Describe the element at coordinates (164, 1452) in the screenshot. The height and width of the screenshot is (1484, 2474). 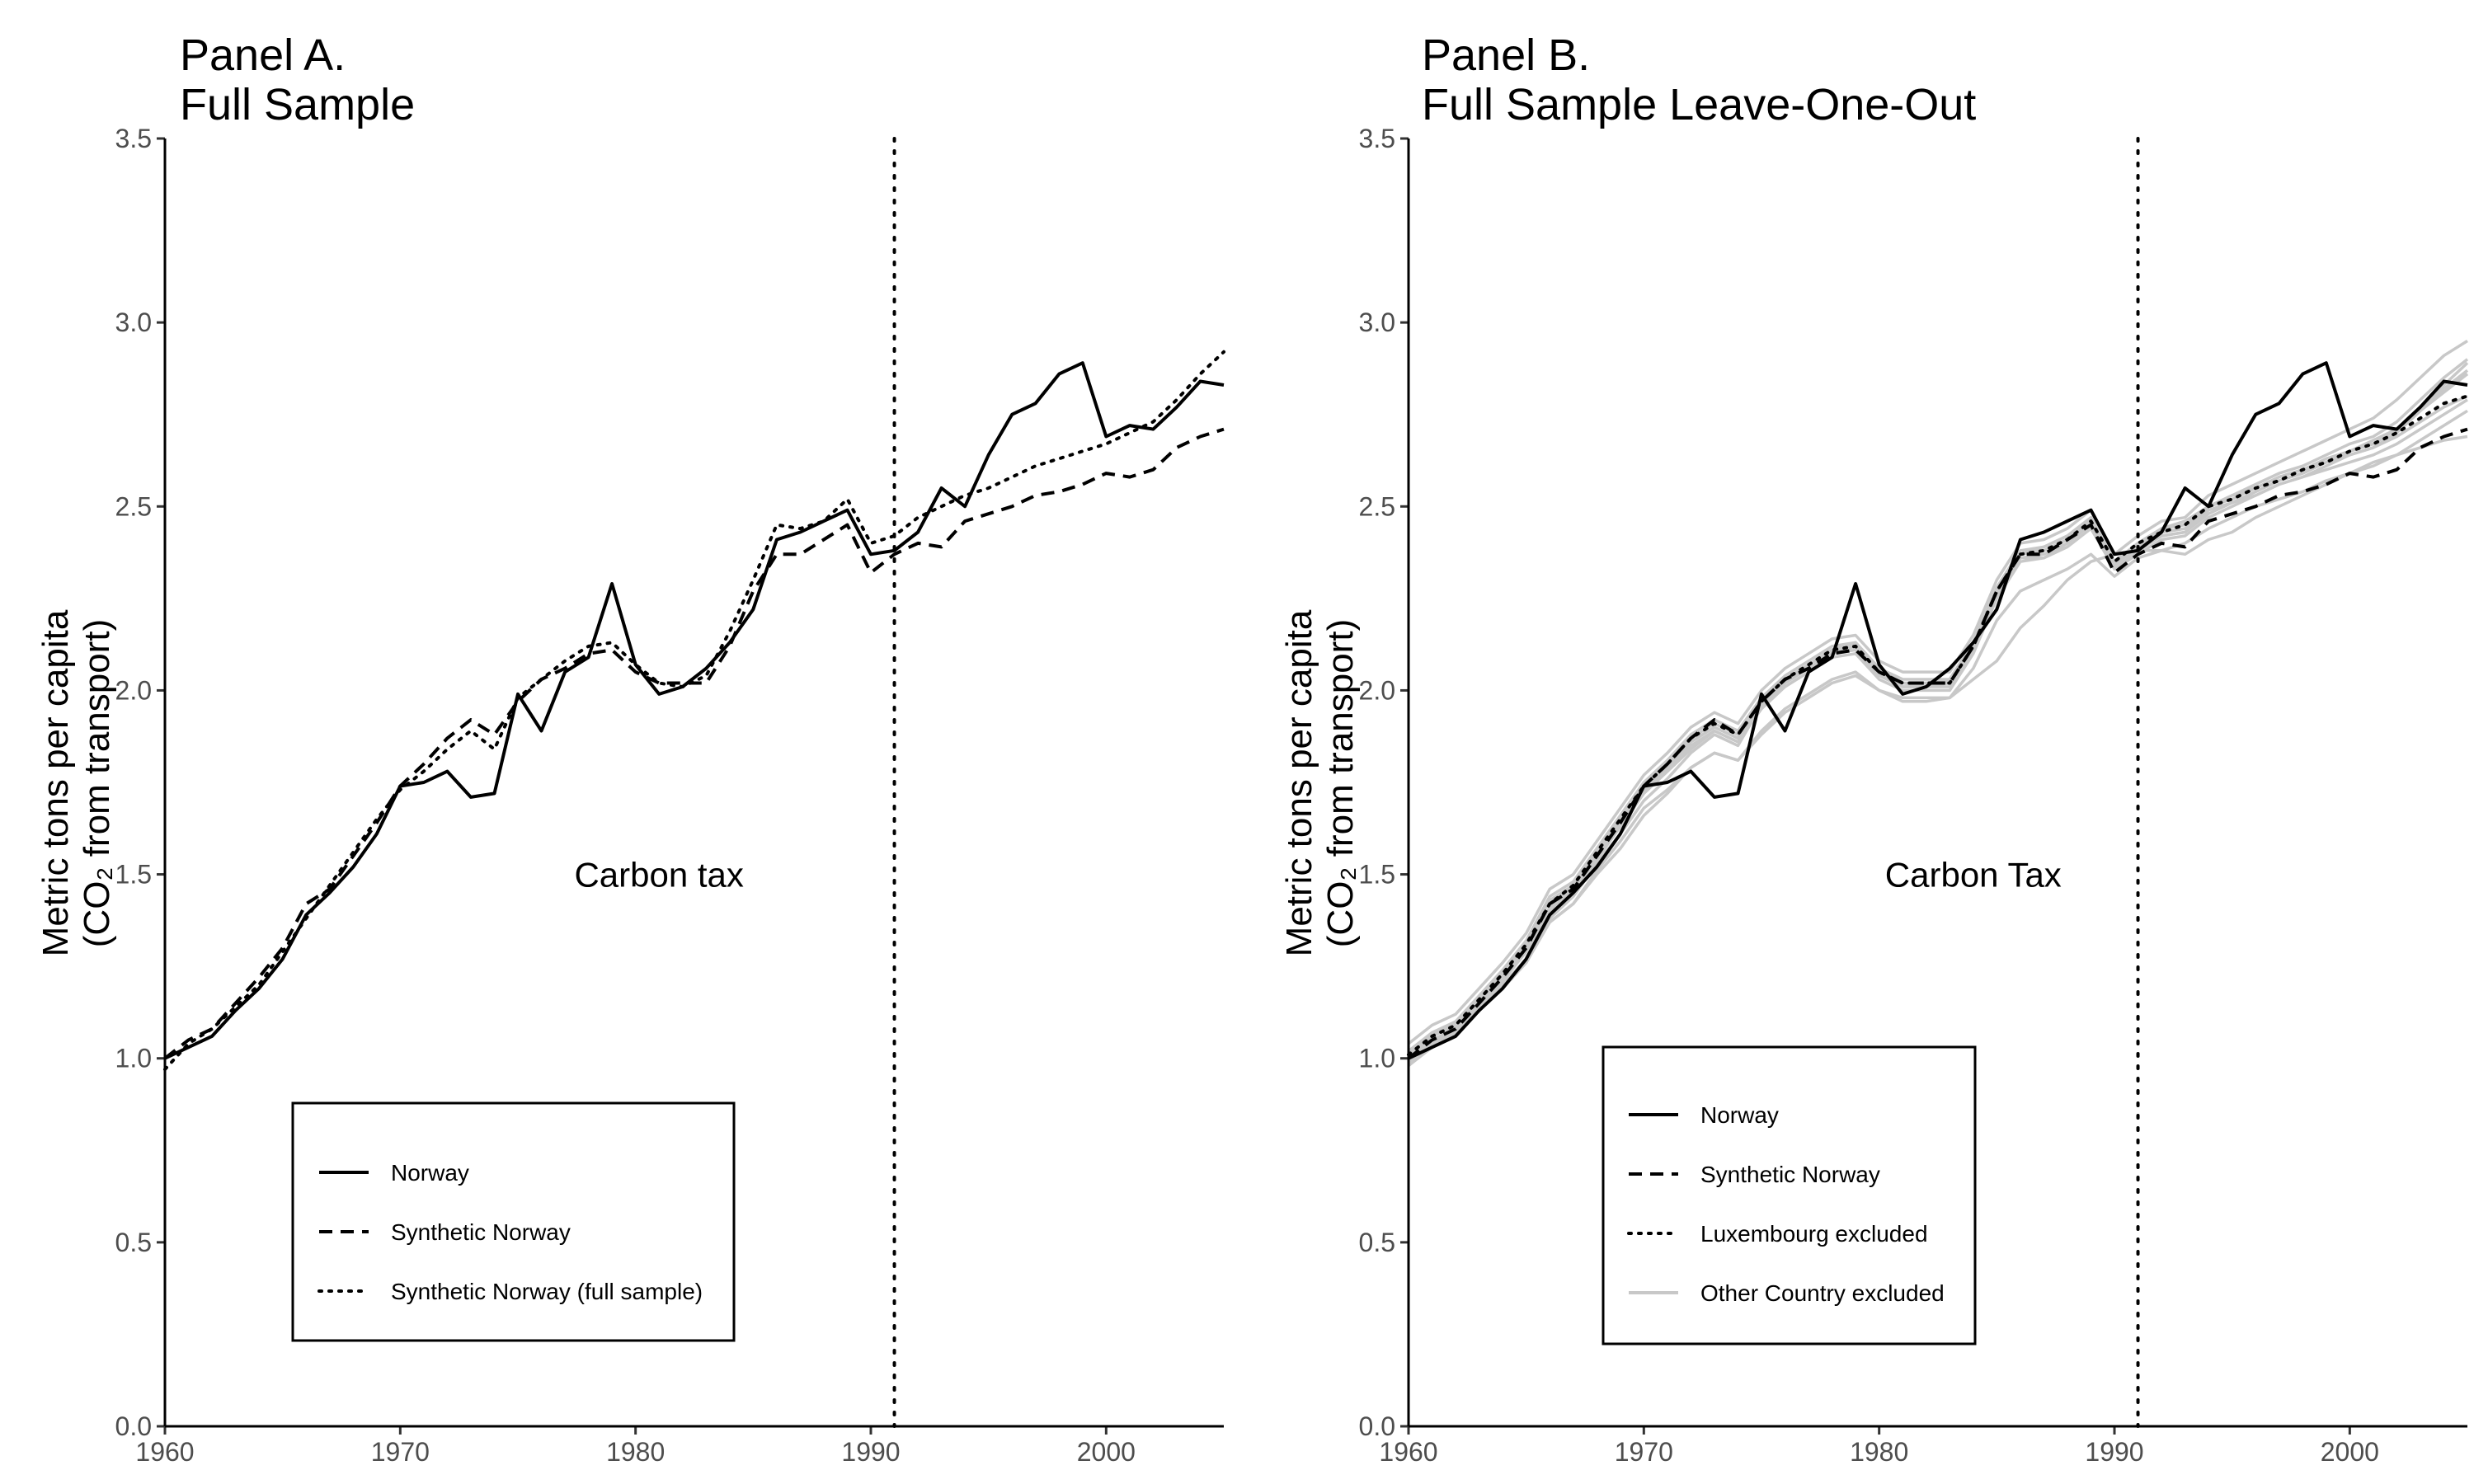
I see `panel-a-x-tick-label: 1960` at that location.